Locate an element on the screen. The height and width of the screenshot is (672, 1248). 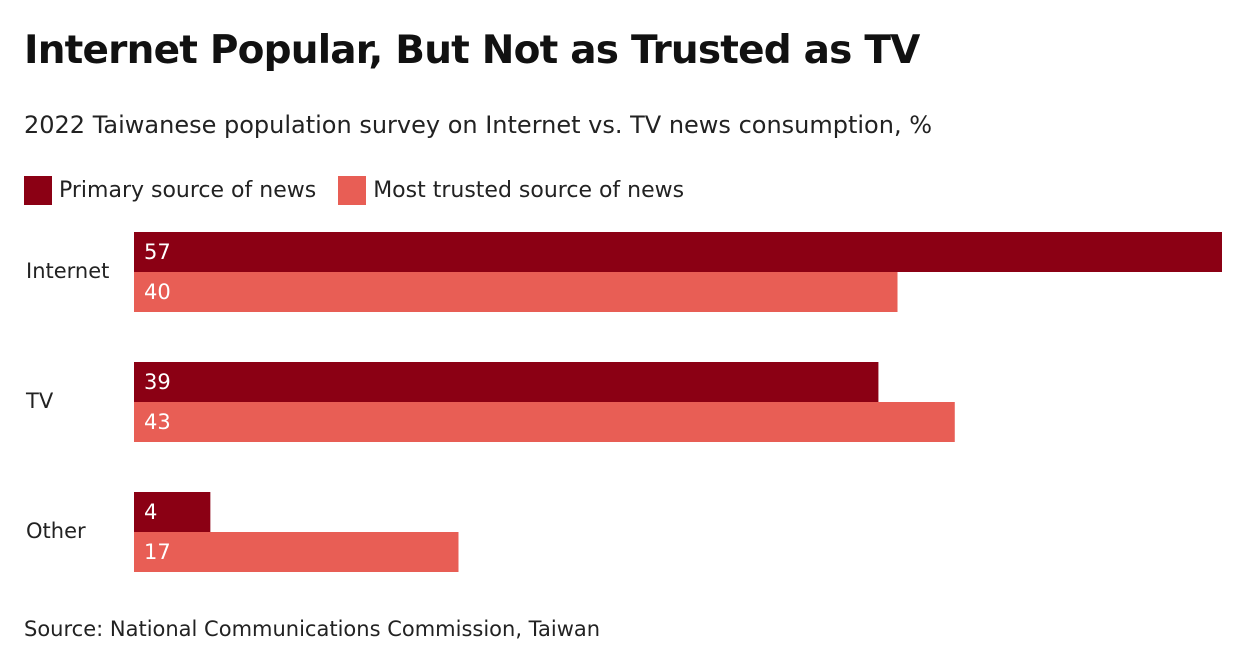
data-label: 40 is located at coordinates (157, 292).